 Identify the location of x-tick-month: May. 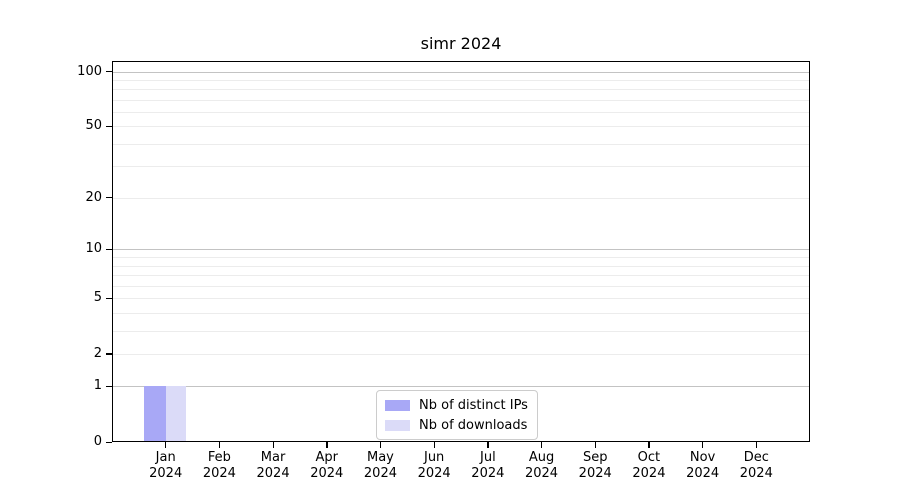
(380, 457).